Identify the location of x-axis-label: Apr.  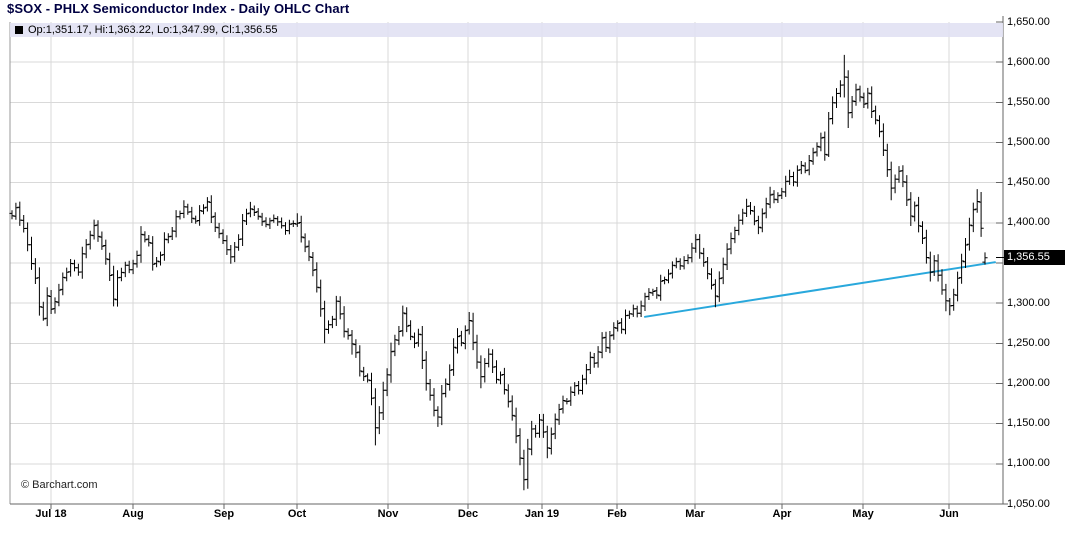
(782, 514).